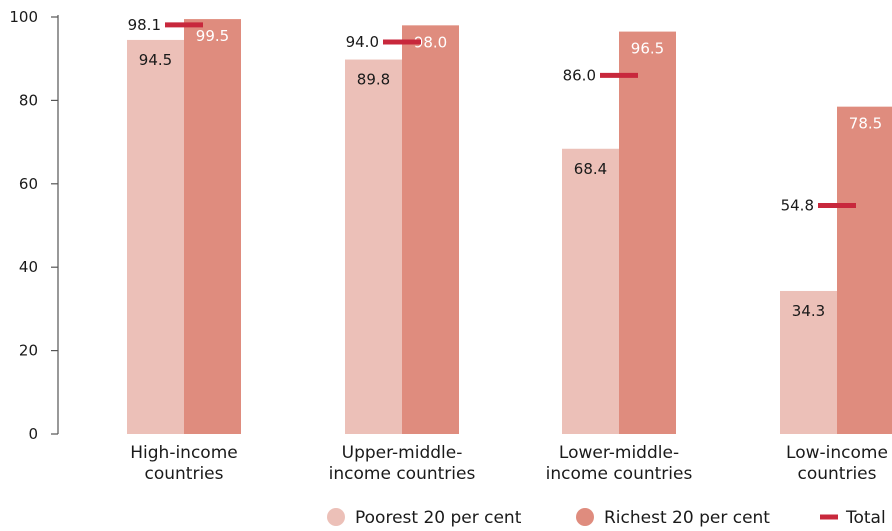 This screenshot has height=531, width=892. I want to click on category-label: Upper-middle-, so click(402, 453).